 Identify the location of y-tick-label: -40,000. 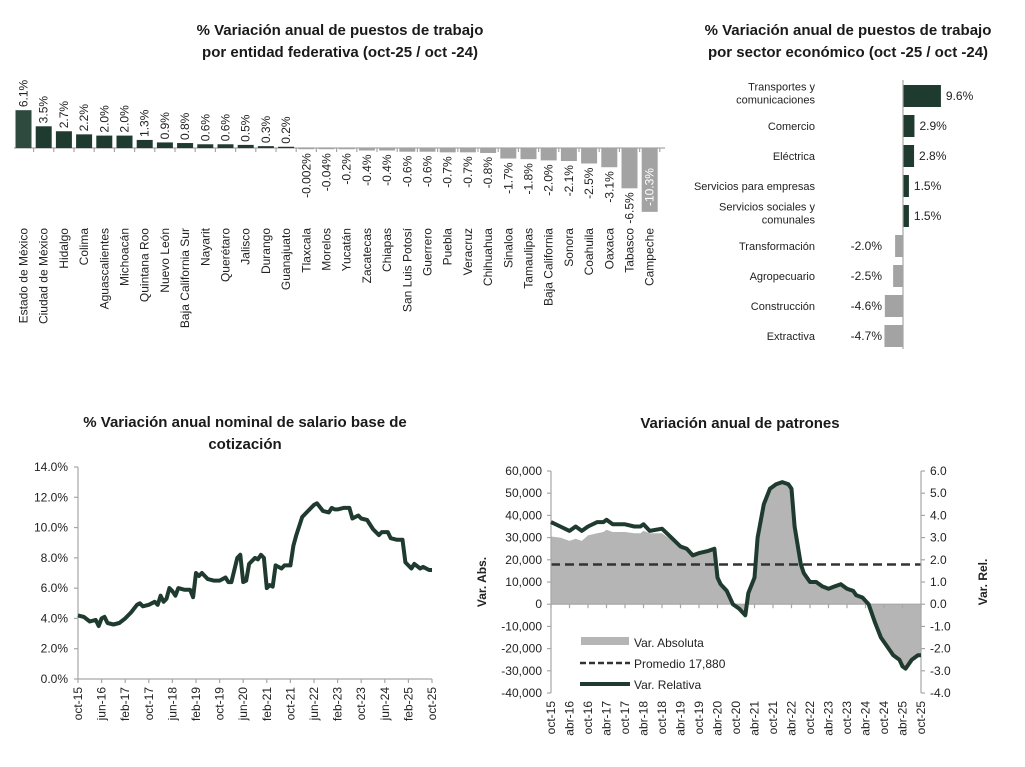
(521, 693).